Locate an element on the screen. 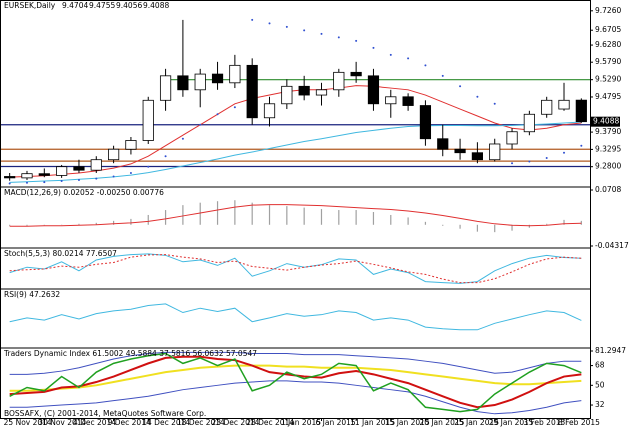 Image resolution: width=640 pixels, height=427 pixels. y-tick-label: -0.04317 is located at coordinates (612, 245).